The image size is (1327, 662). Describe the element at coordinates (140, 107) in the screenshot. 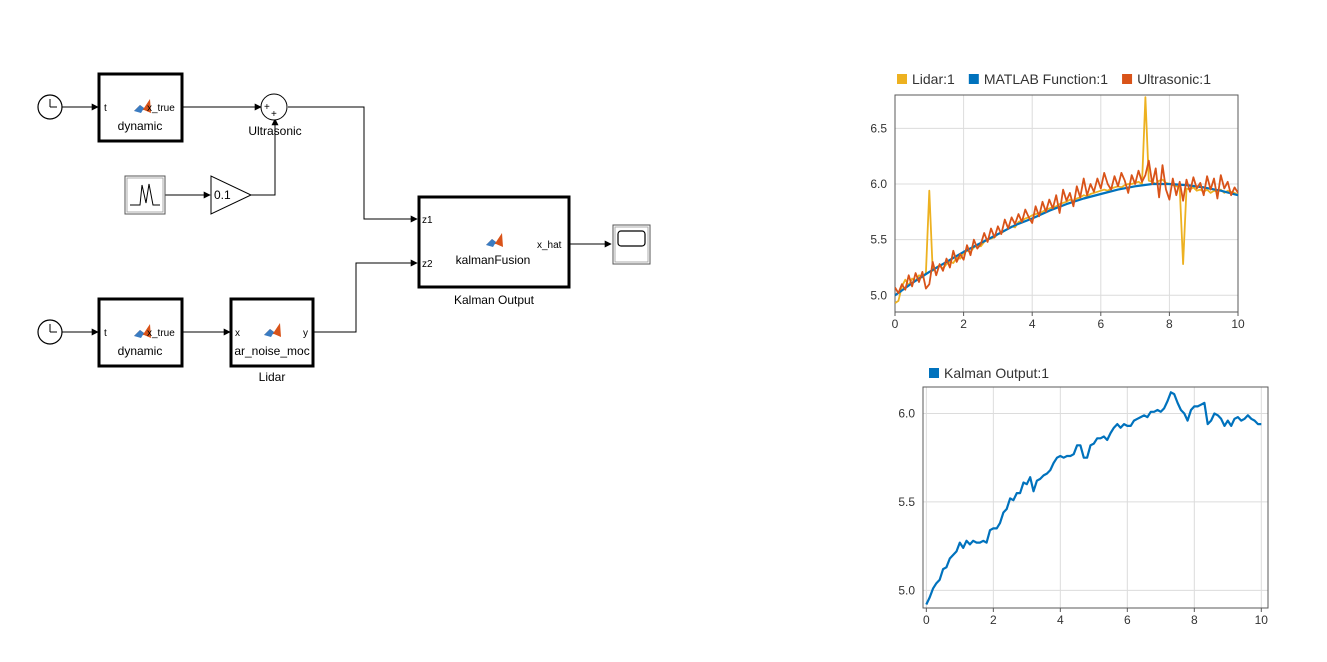

I see `dynamic-block-top: t x_true dynamic` at that location.